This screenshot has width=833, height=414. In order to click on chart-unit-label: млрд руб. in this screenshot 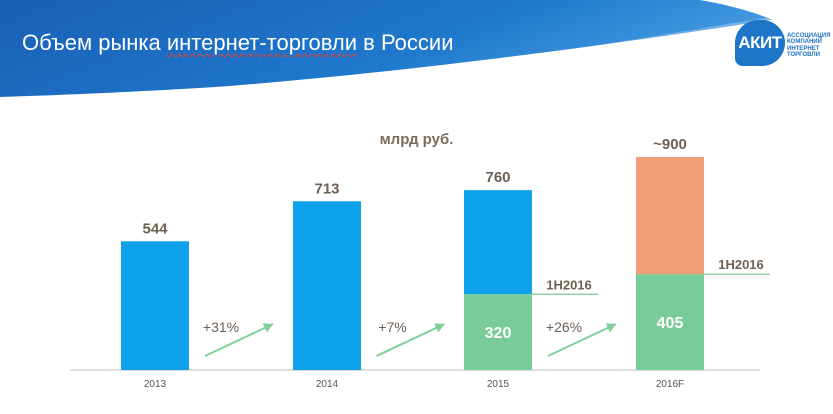, I will do `click(416, 139)`.